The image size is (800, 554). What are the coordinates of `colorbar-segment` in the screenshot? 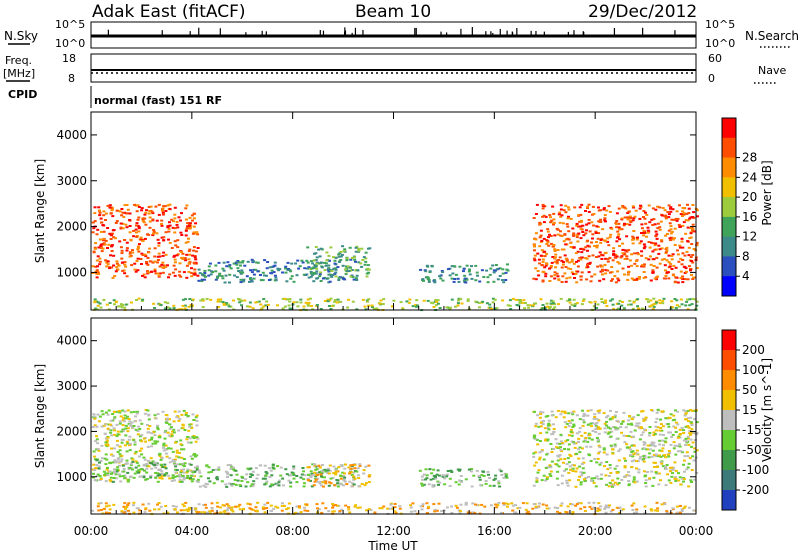 It's located at (729, 148).